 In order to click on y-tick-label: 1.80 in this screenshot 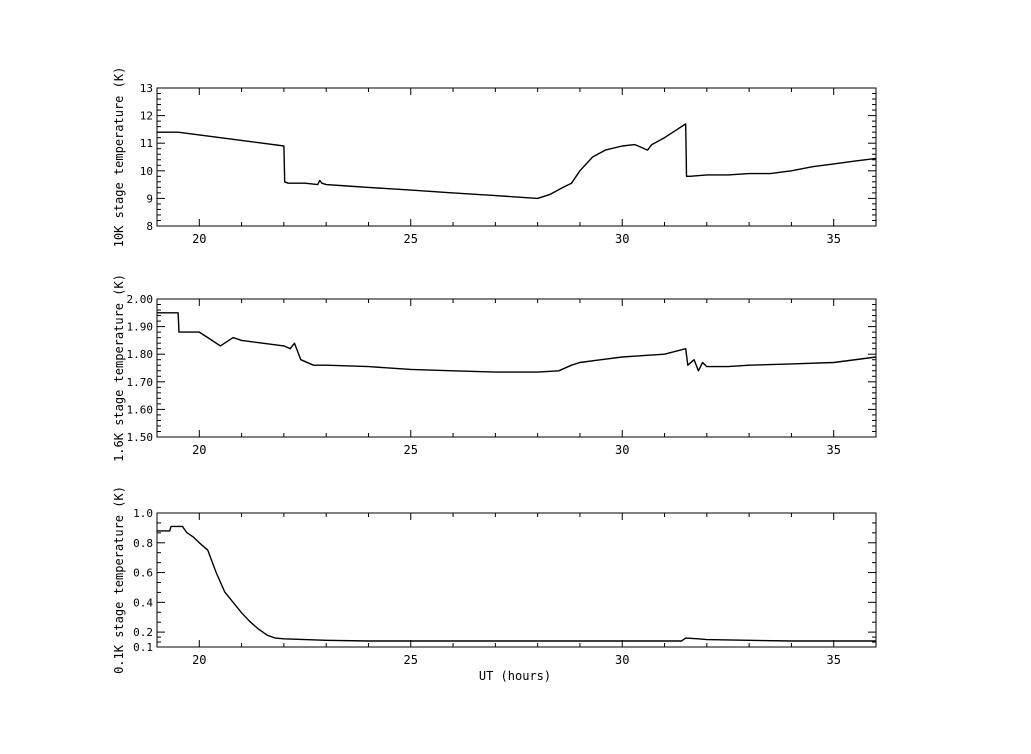, I will do `click(140, 354)`.